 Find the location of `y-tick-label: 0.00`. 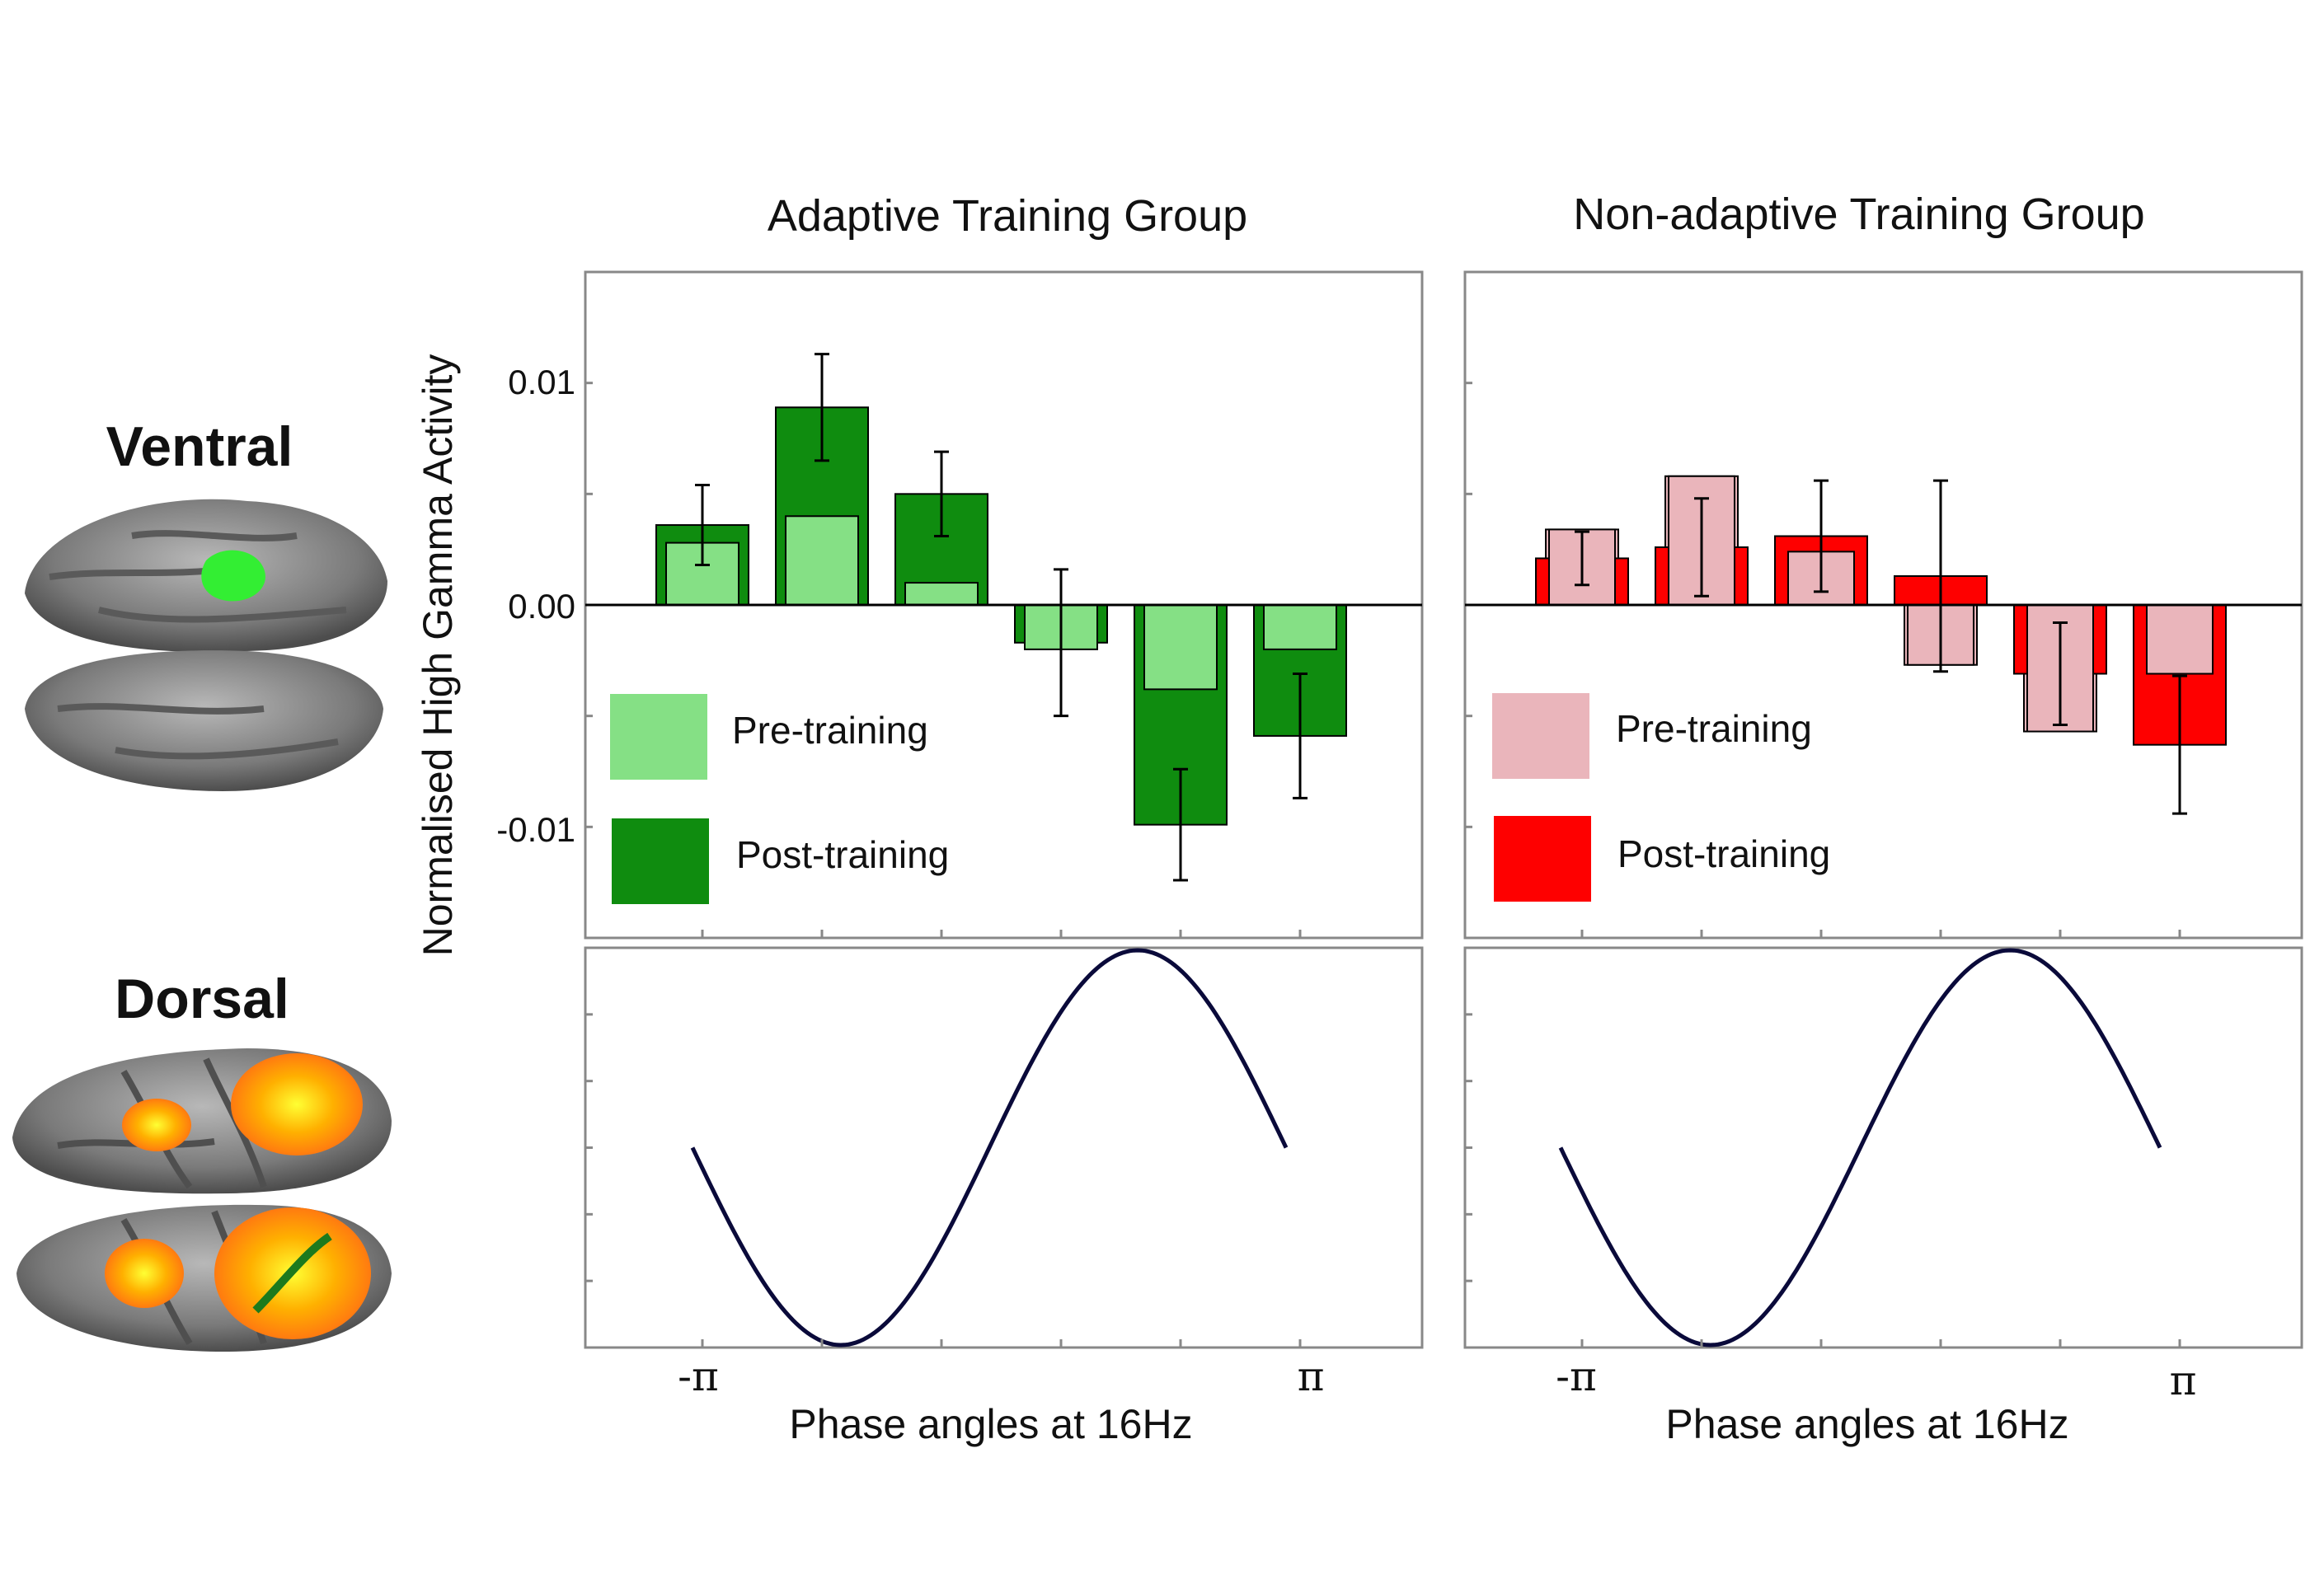

y-tick-label: 0.00 is located at coordinates (541, 606).